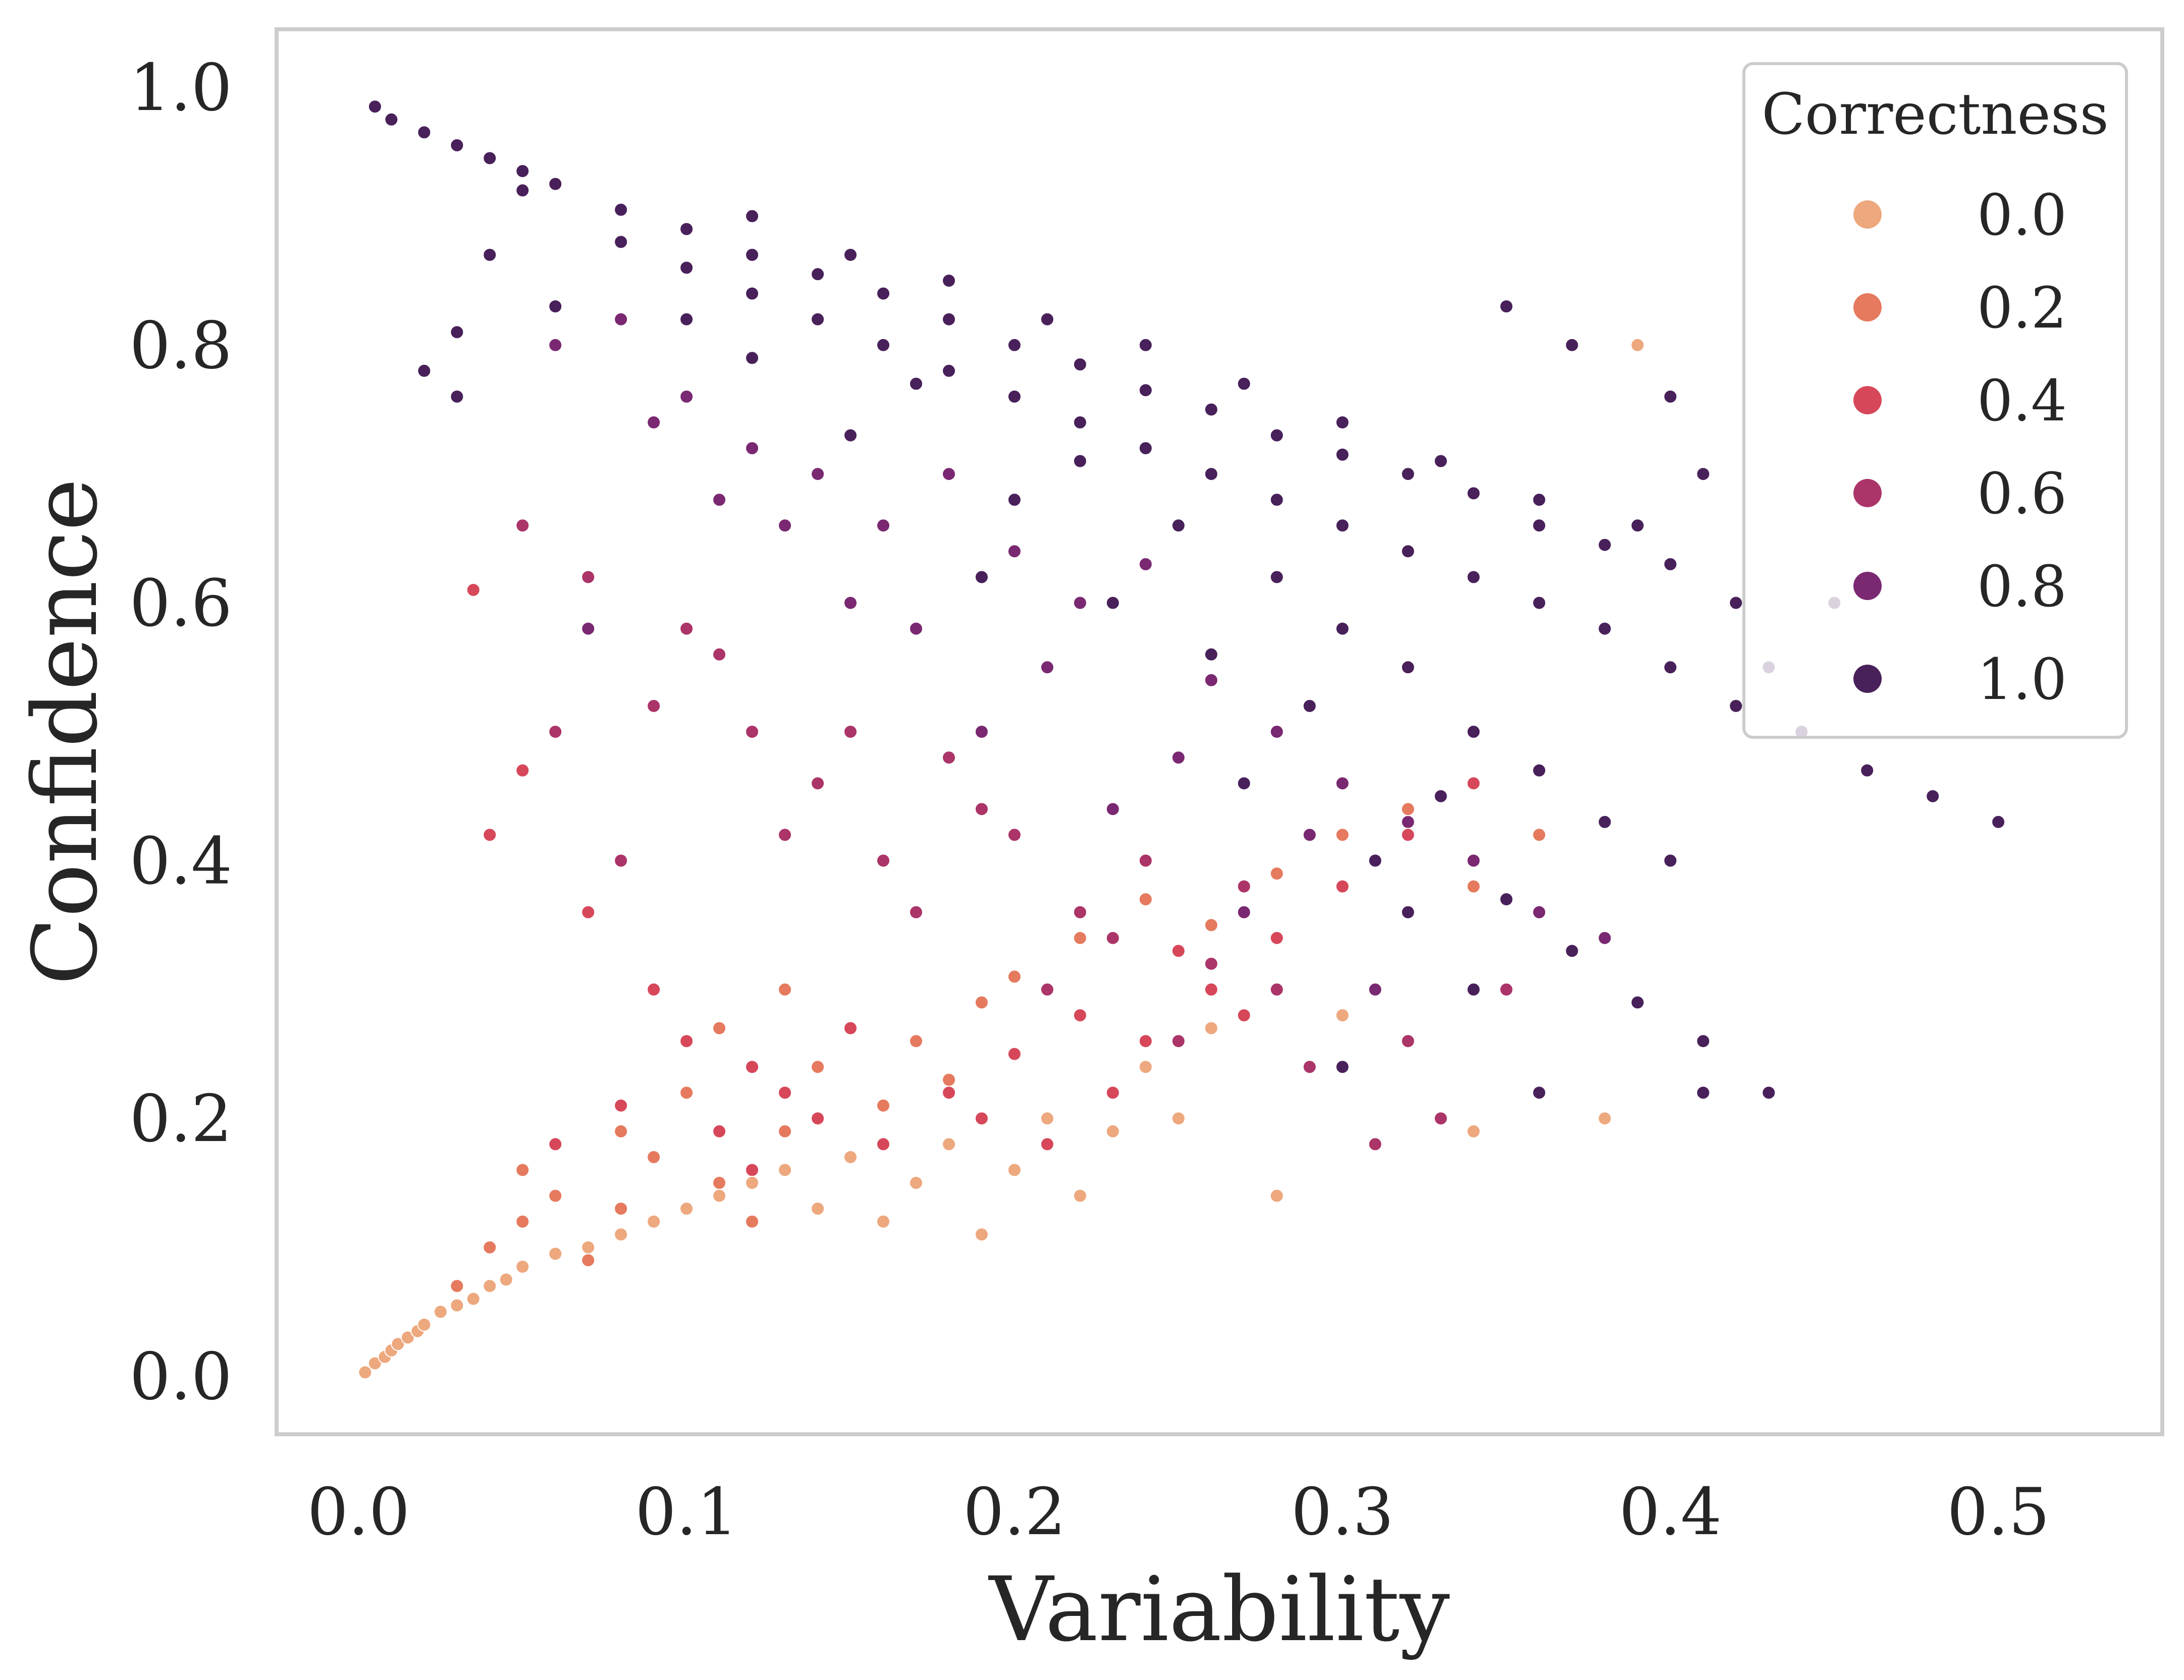  Describe the element at coordinates (180, 862) in the screenshot. I see `y-tick-label: 0.4` at that location.